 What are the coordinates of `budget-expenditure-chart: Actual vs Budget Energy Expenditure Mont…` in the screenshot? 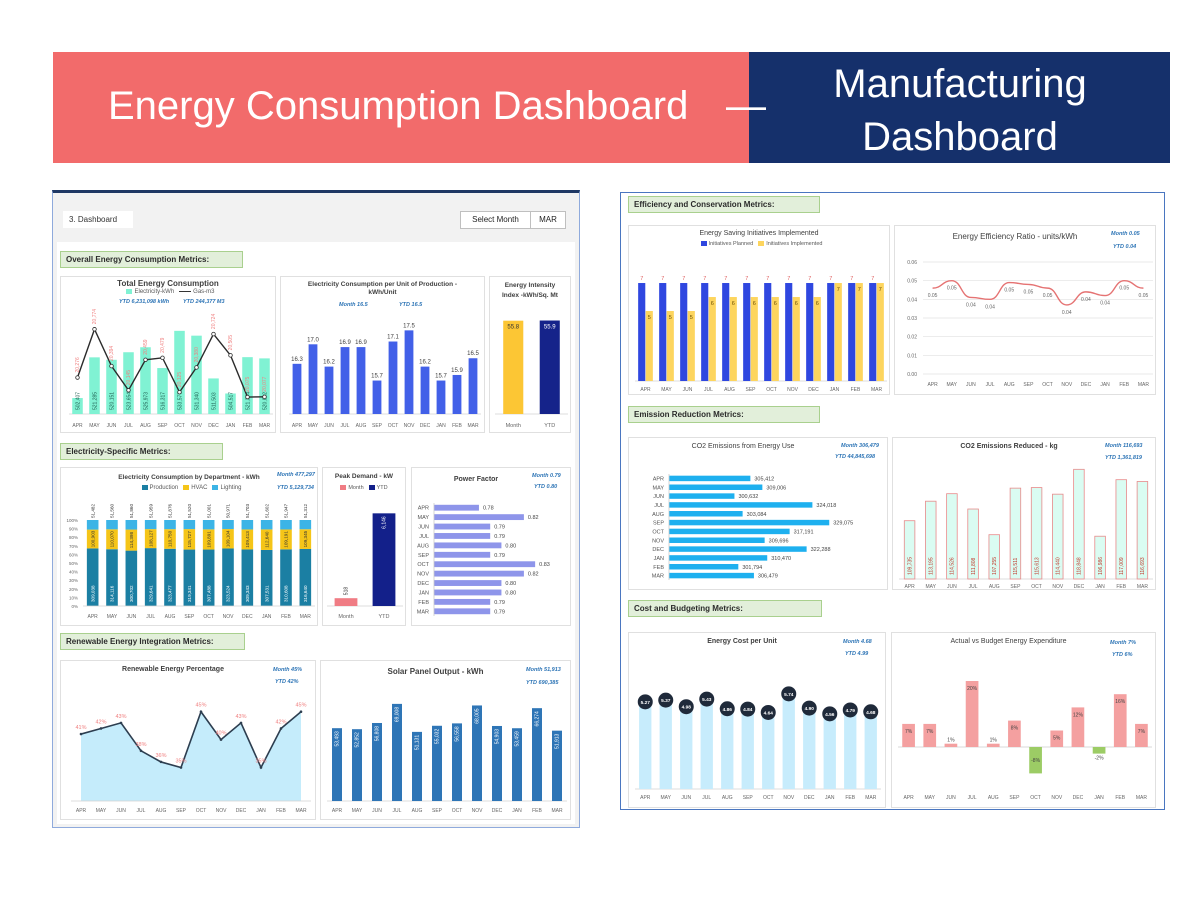 It's located at (1023, 720).